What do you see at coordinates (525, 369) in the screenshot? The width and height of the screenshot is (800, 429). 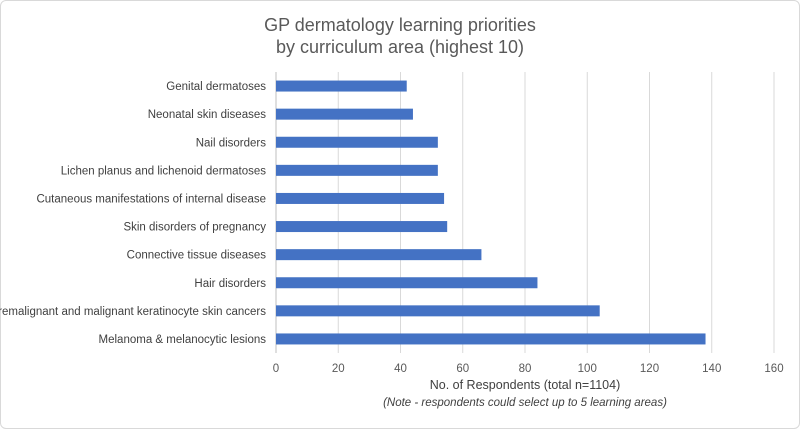 I see `x-tick-label-80: 80` at bounding box center [525, 369].